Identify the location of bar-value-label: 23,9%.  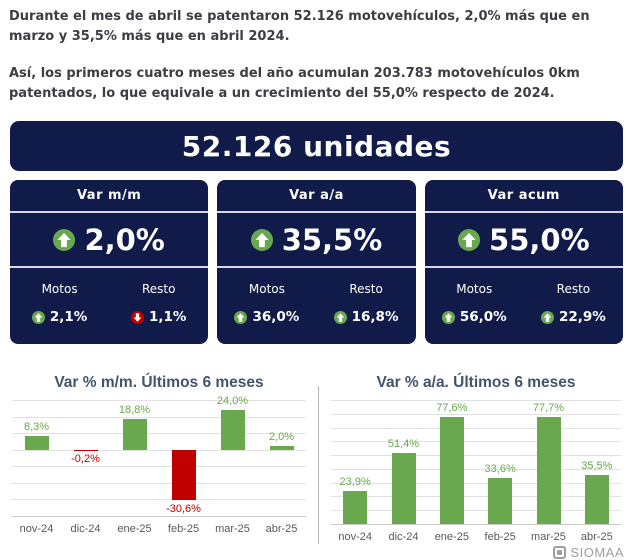
(355, 482).